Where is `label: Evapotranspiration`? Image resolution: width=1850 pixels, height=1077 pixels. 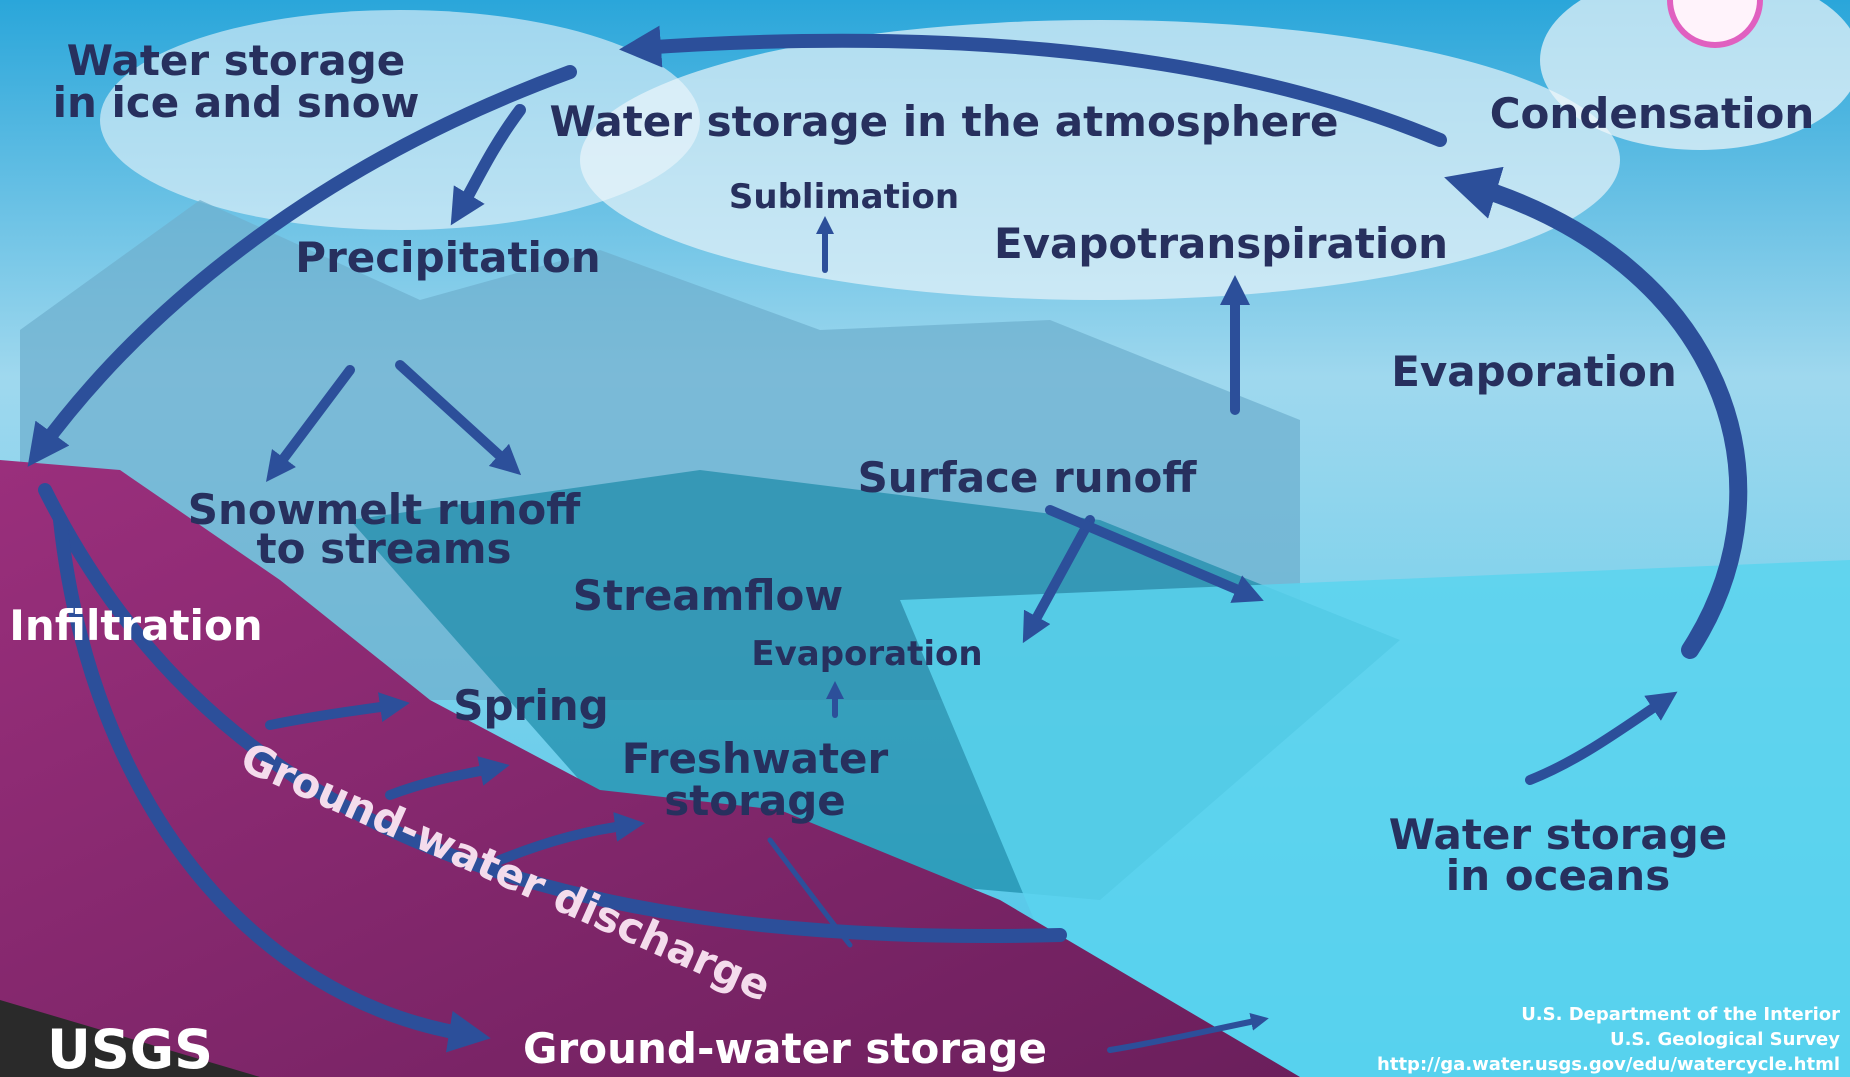 label: Evapotranspiration is located at coordinates (1221, 243).